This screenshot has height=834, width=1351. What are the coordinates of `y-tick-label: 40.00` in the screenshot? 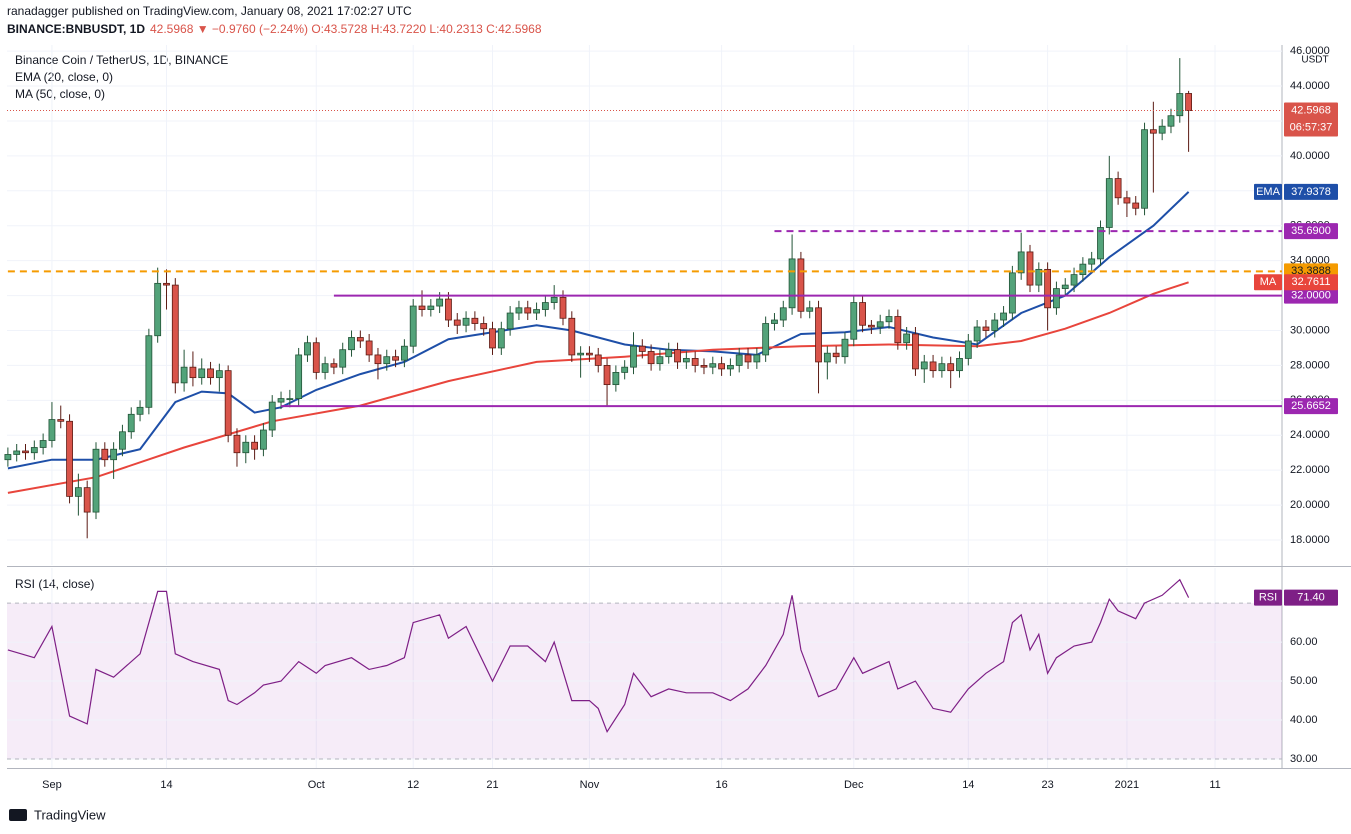 It's located at (1304, 720).